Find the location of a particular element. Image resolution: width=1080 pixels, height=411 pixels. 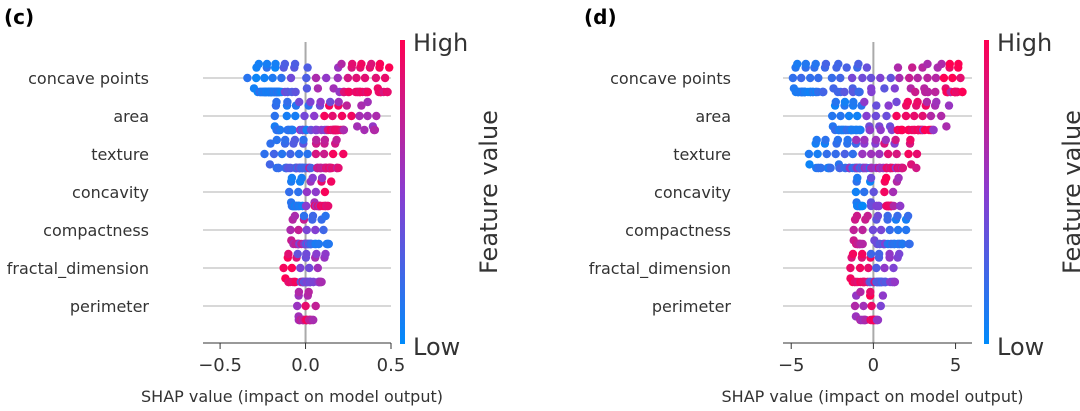

x-tick-label: 5 is located at coordinates (955, 365).